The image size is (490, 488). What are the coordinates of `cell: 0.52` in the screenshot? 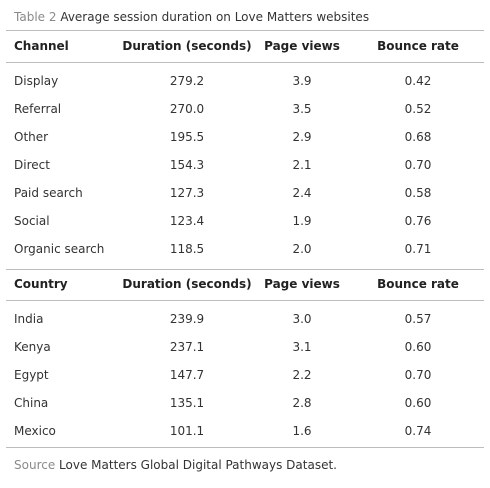 It's located at (418, 109).